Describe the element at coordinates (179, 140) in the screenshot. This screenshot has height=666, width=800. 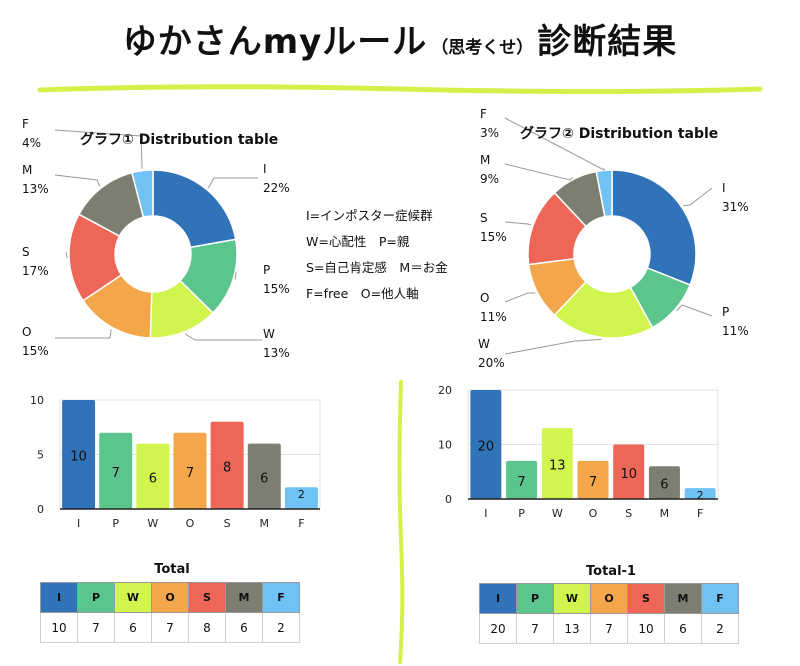
I see `chart1-title: グラフ① Distribution table` at that location.